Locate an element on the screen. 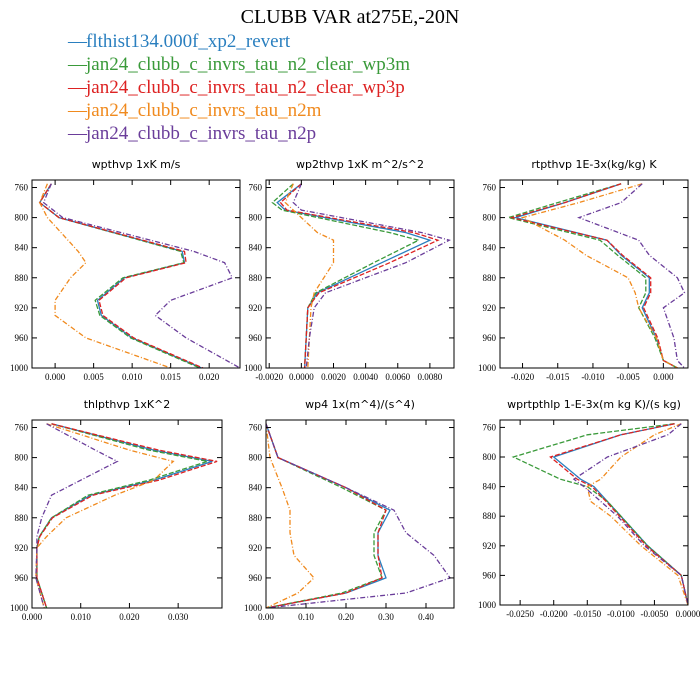  x-tick-label: -0.015 is located at coordinates (558, 377).